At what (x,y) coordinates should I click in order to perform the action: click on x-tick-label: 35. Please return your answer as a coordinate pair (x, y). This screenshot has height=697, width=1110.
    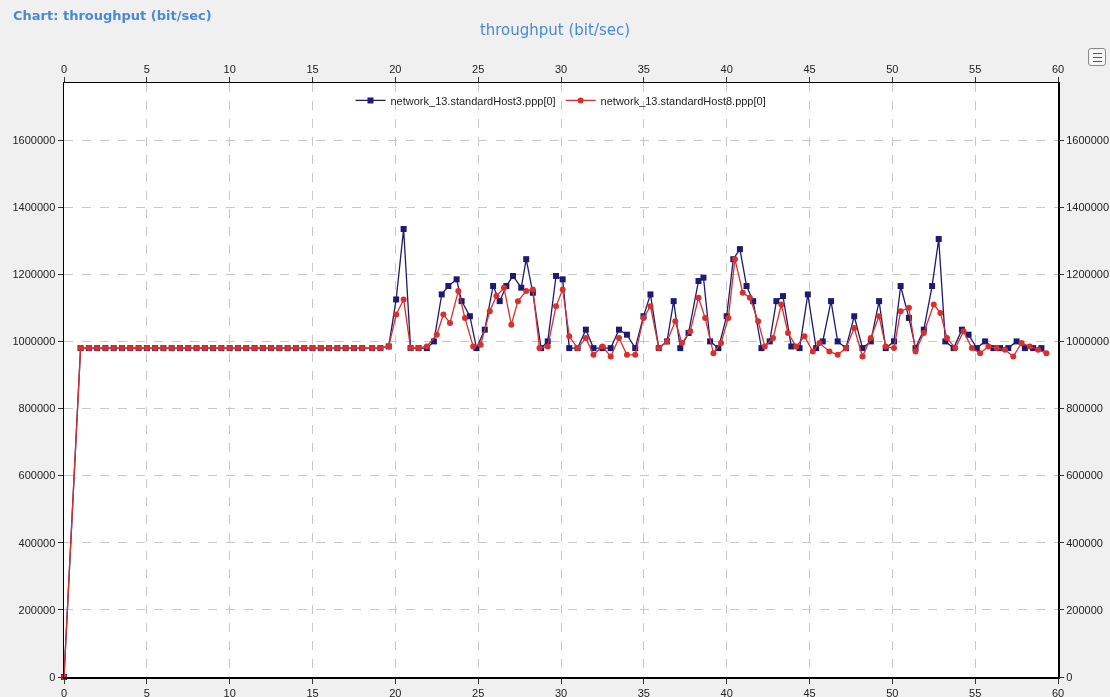
    Looking at the image, I should click on (643, 68).